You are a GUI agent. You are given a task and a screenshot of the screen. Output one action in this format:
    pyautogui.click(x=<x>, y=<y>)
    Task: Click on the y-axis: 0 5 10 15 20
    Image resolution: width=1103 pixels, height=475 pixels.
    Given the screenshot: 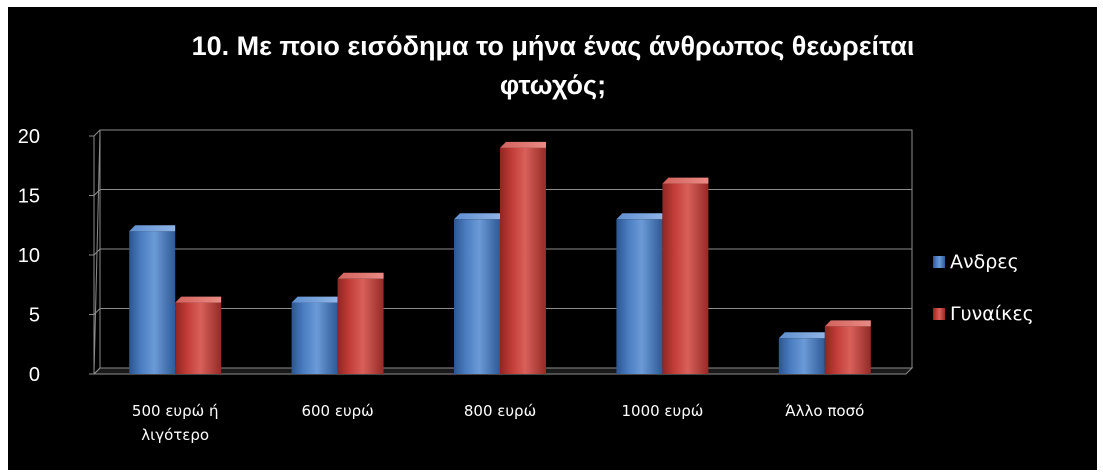 What is the action you would take?
    pyautogui.click(x=56, y=256)
    